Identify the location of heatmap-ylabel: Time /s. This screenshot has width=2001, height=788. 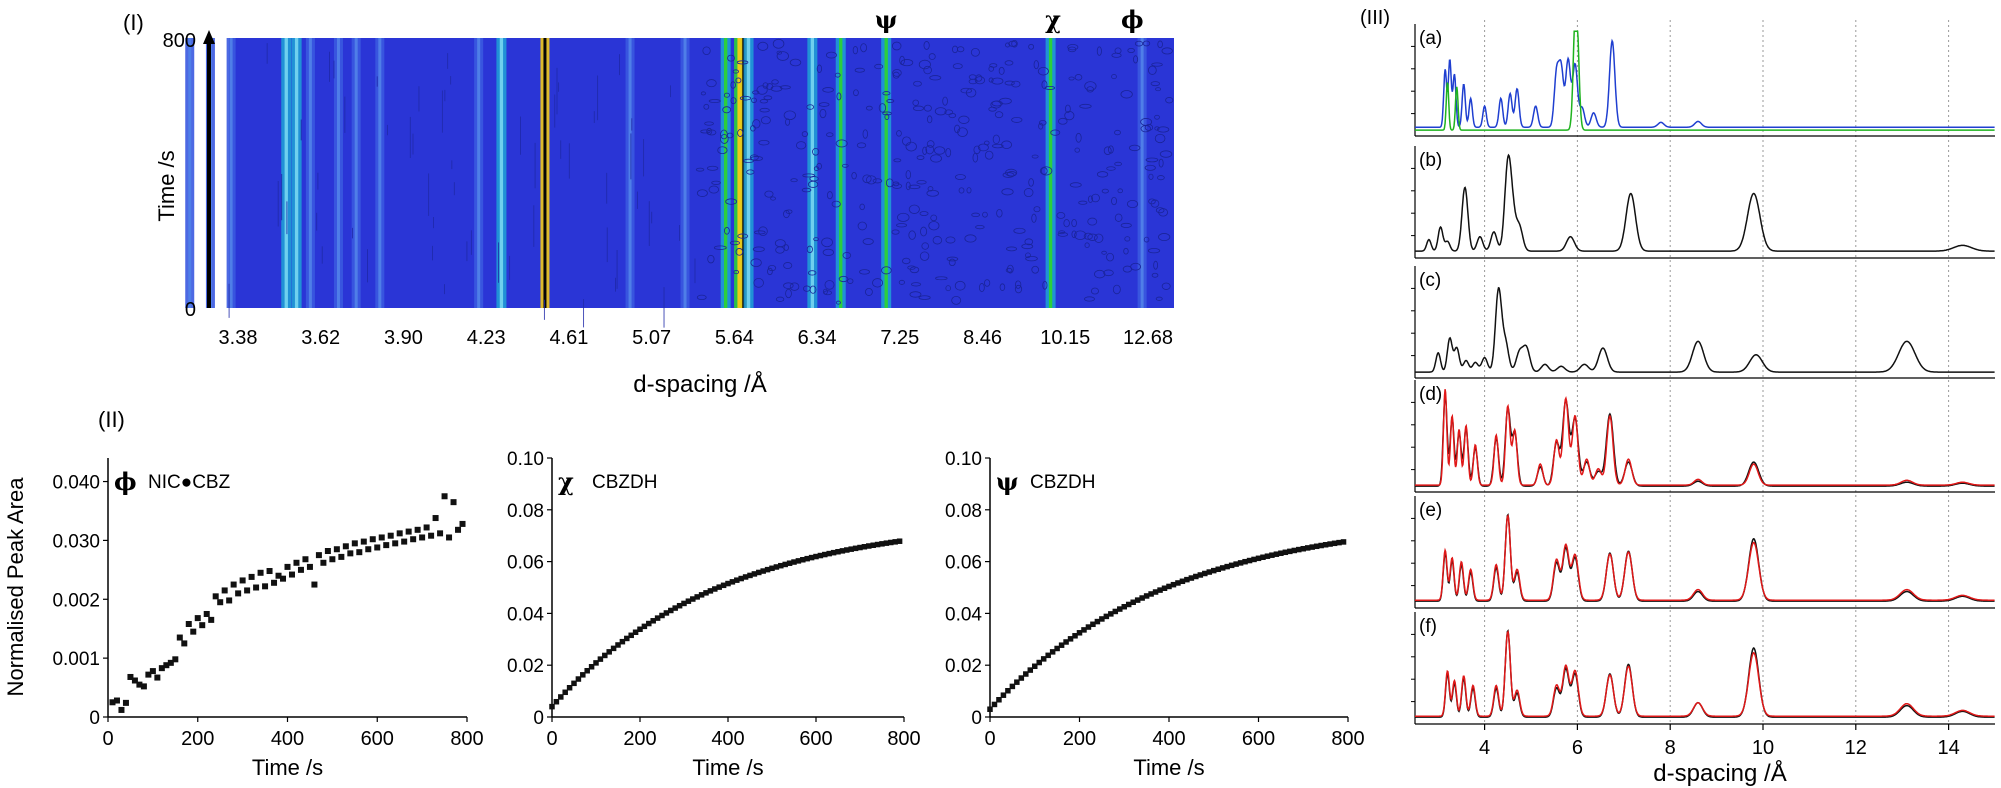
(166, 185).